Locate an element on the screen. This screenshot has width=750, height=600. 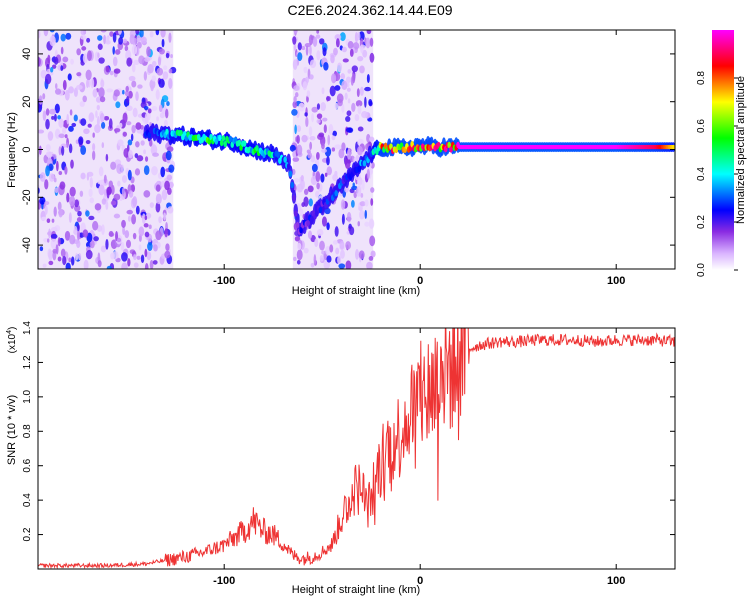
snr-scale-factor: (x104) is located at coordinates (12, 340).